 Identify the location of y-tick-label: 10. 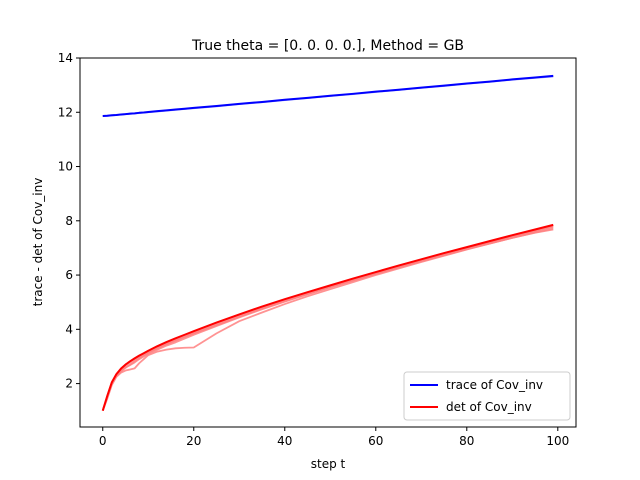
(65, 167).